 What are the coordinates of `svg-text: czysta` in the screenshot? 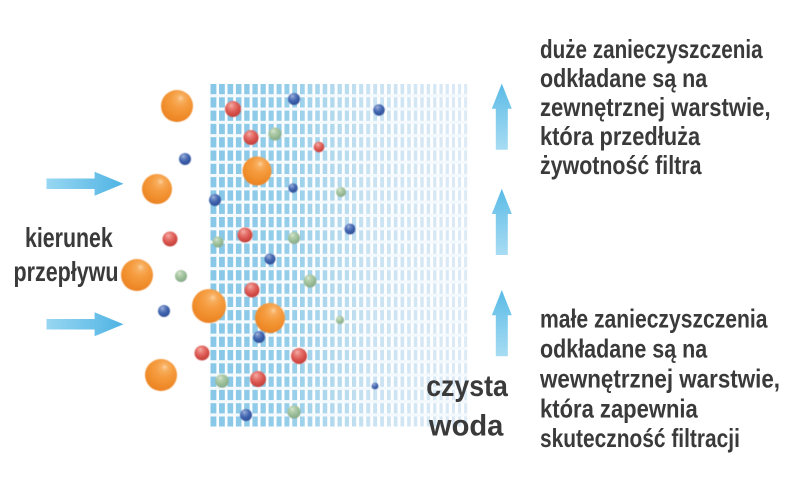 It's located at (467, 386).